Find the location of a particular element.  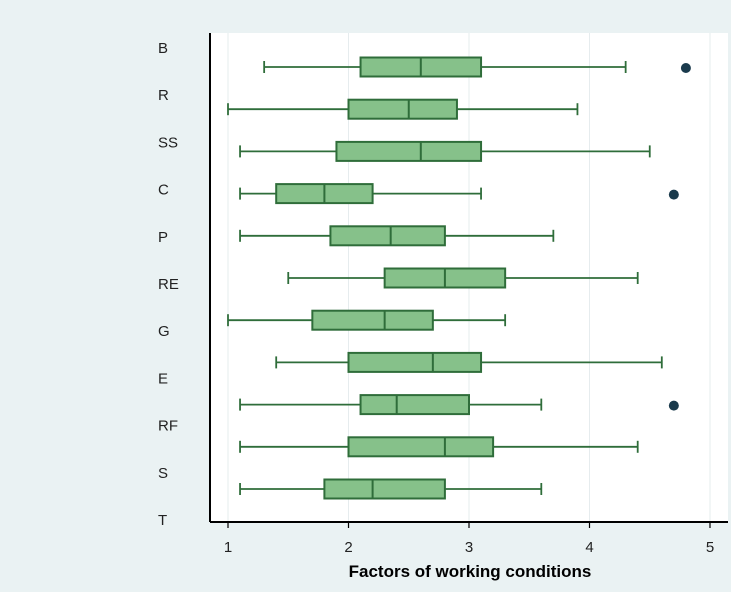

category-label: B is located at coordinates (163, 48).